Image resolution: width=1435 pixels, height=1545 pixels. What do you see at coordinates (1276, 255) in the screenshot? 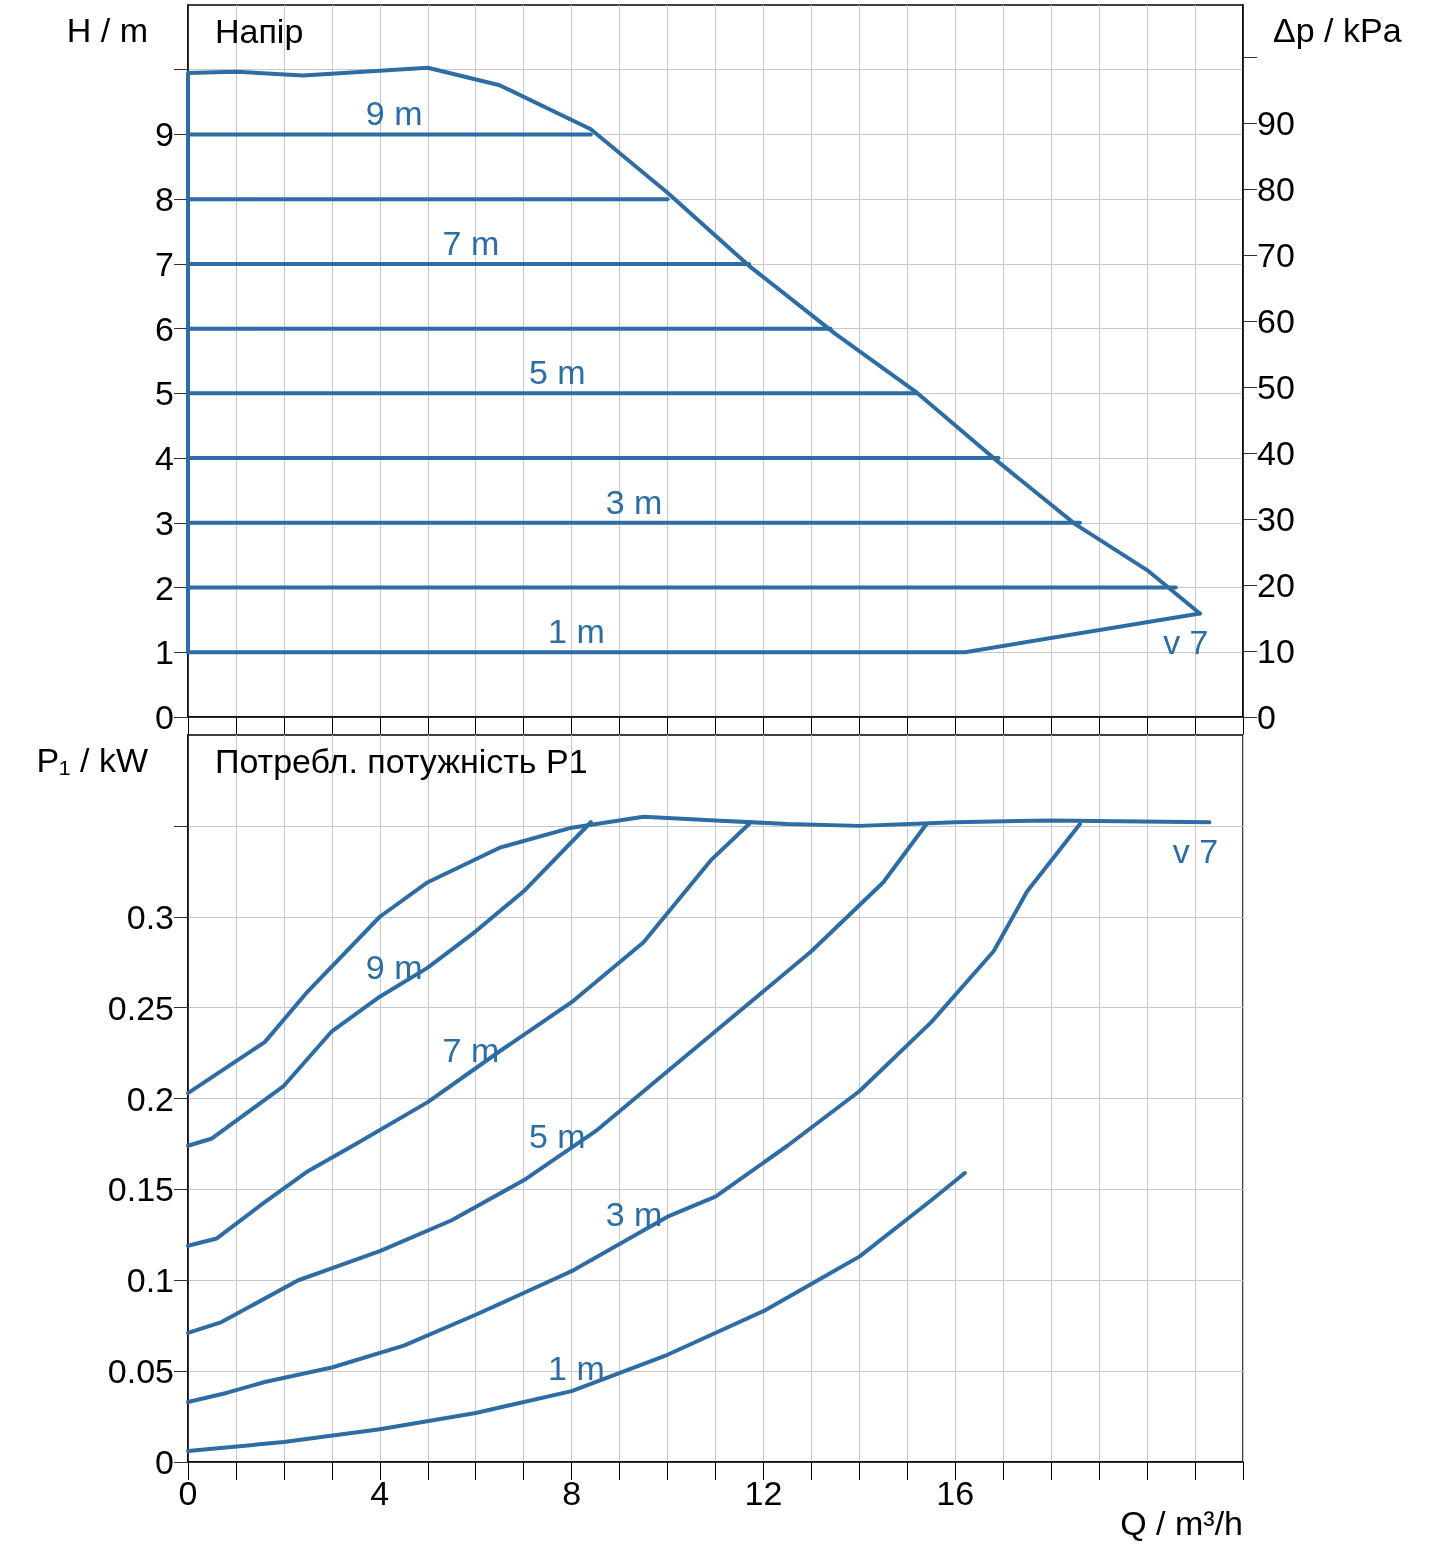
I see `y2-tick-label: 70` at bounding box center [1276, 255].